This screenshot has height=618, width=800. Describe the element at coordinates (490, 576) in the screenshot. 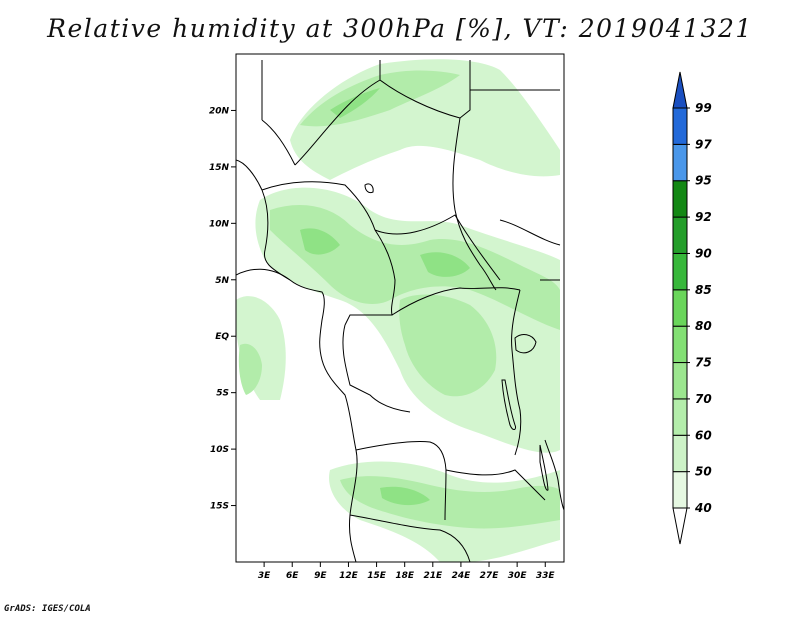

I see `lon-tick-label: 27E` at that location.